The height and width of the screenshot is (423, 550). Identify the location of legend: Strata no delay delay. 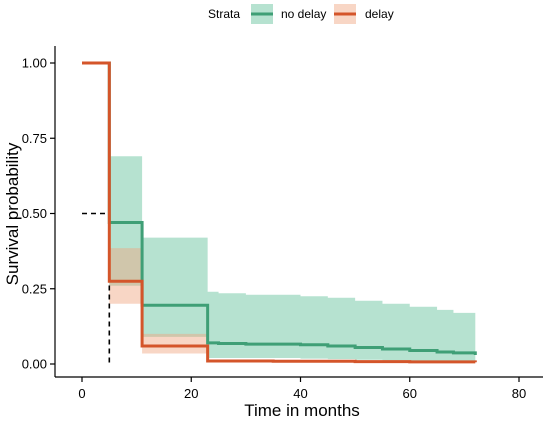
(301, 14).